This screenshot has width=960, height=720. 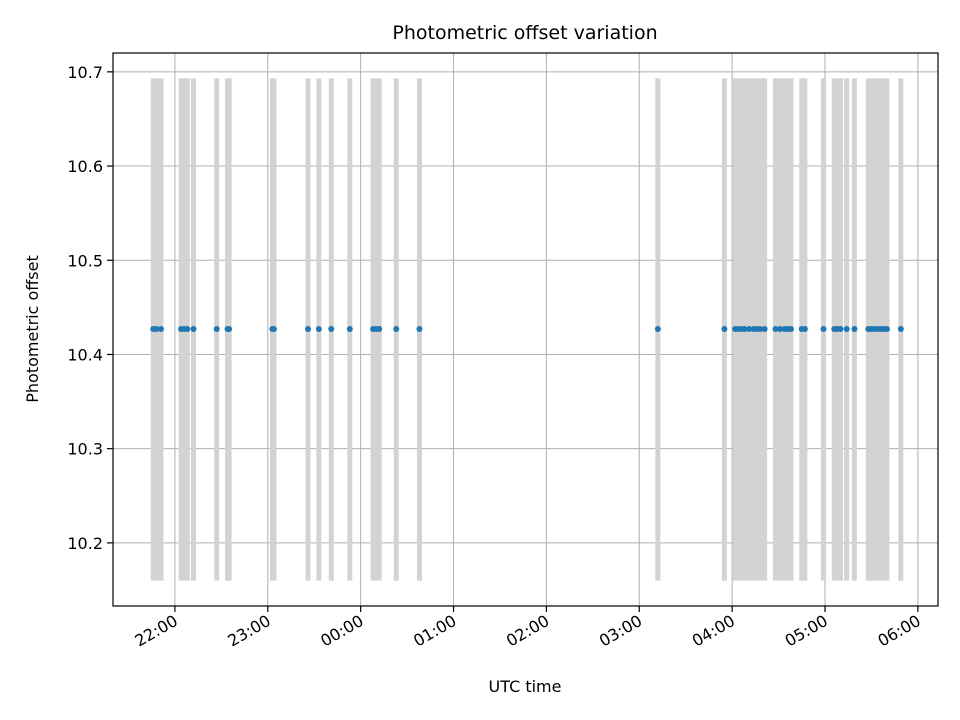 I want to click on x-axis-title: UTC time, so click(x=525, y=686).